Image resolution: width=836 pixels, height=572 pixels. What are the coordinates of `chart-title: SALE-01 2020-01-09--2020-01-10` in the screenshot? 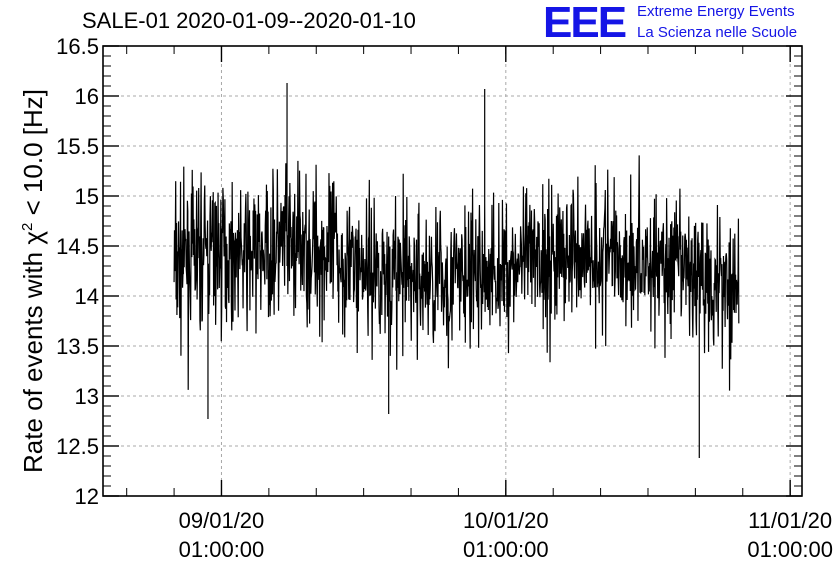 It's located at (249, 20).